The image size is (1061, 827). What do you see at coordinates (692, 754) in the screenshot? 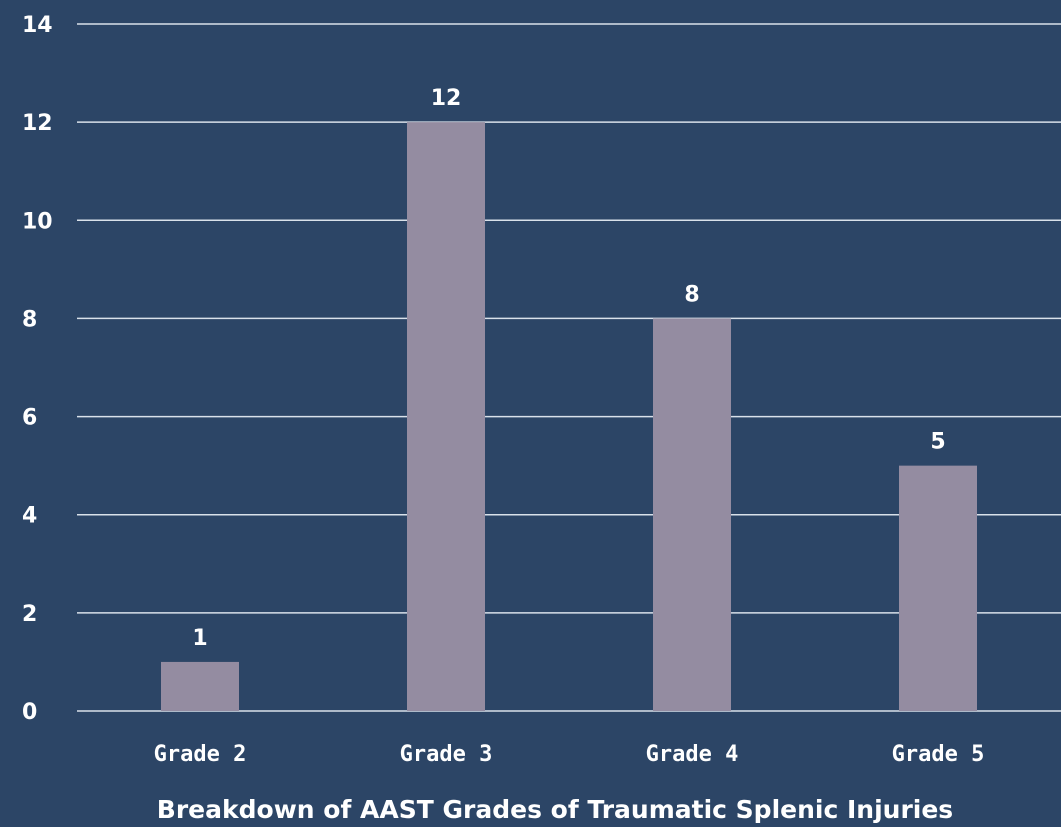
I see `x-tick-label: Grade 4` at bounding box center [692, 754].